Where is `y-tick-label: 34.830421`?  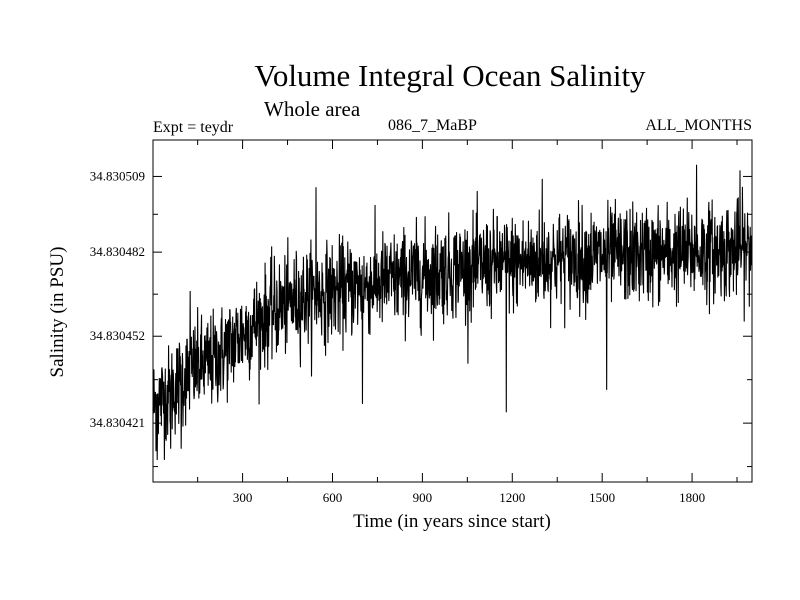
y-tick-label: 34.830421 is located at coordinates (117, 422).